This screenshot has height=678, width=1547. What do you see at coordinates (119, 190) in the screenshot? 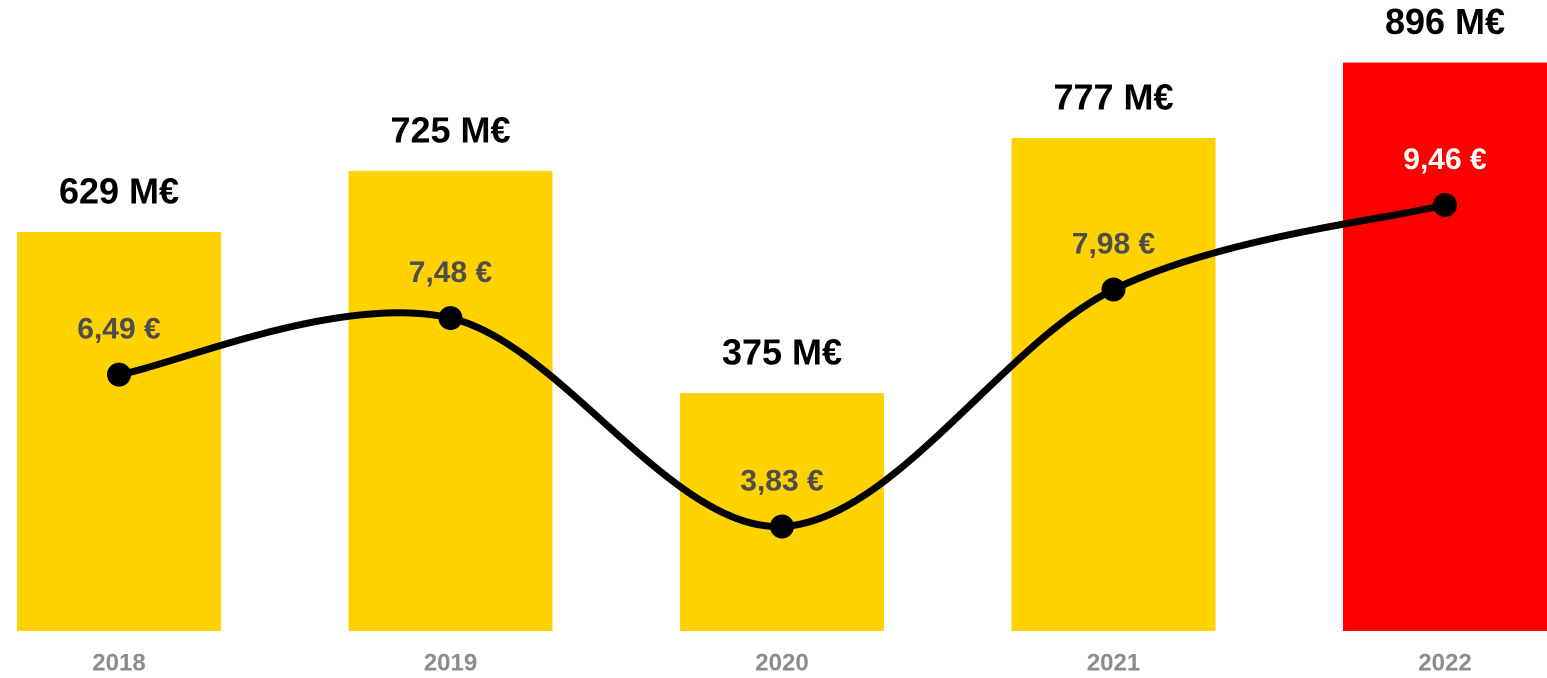
I see `bar-value-label: 629 M€` at bounding box center [119, 190].